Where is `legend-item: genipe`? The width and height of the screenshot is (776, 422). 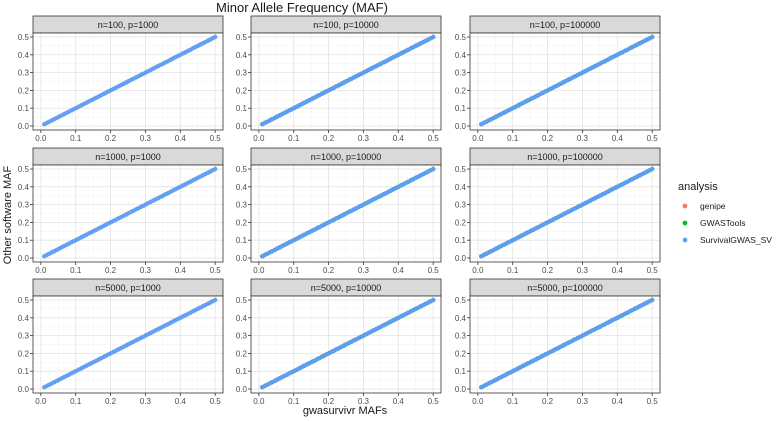 legend-item: genipe is located at coordinates (704, 206).